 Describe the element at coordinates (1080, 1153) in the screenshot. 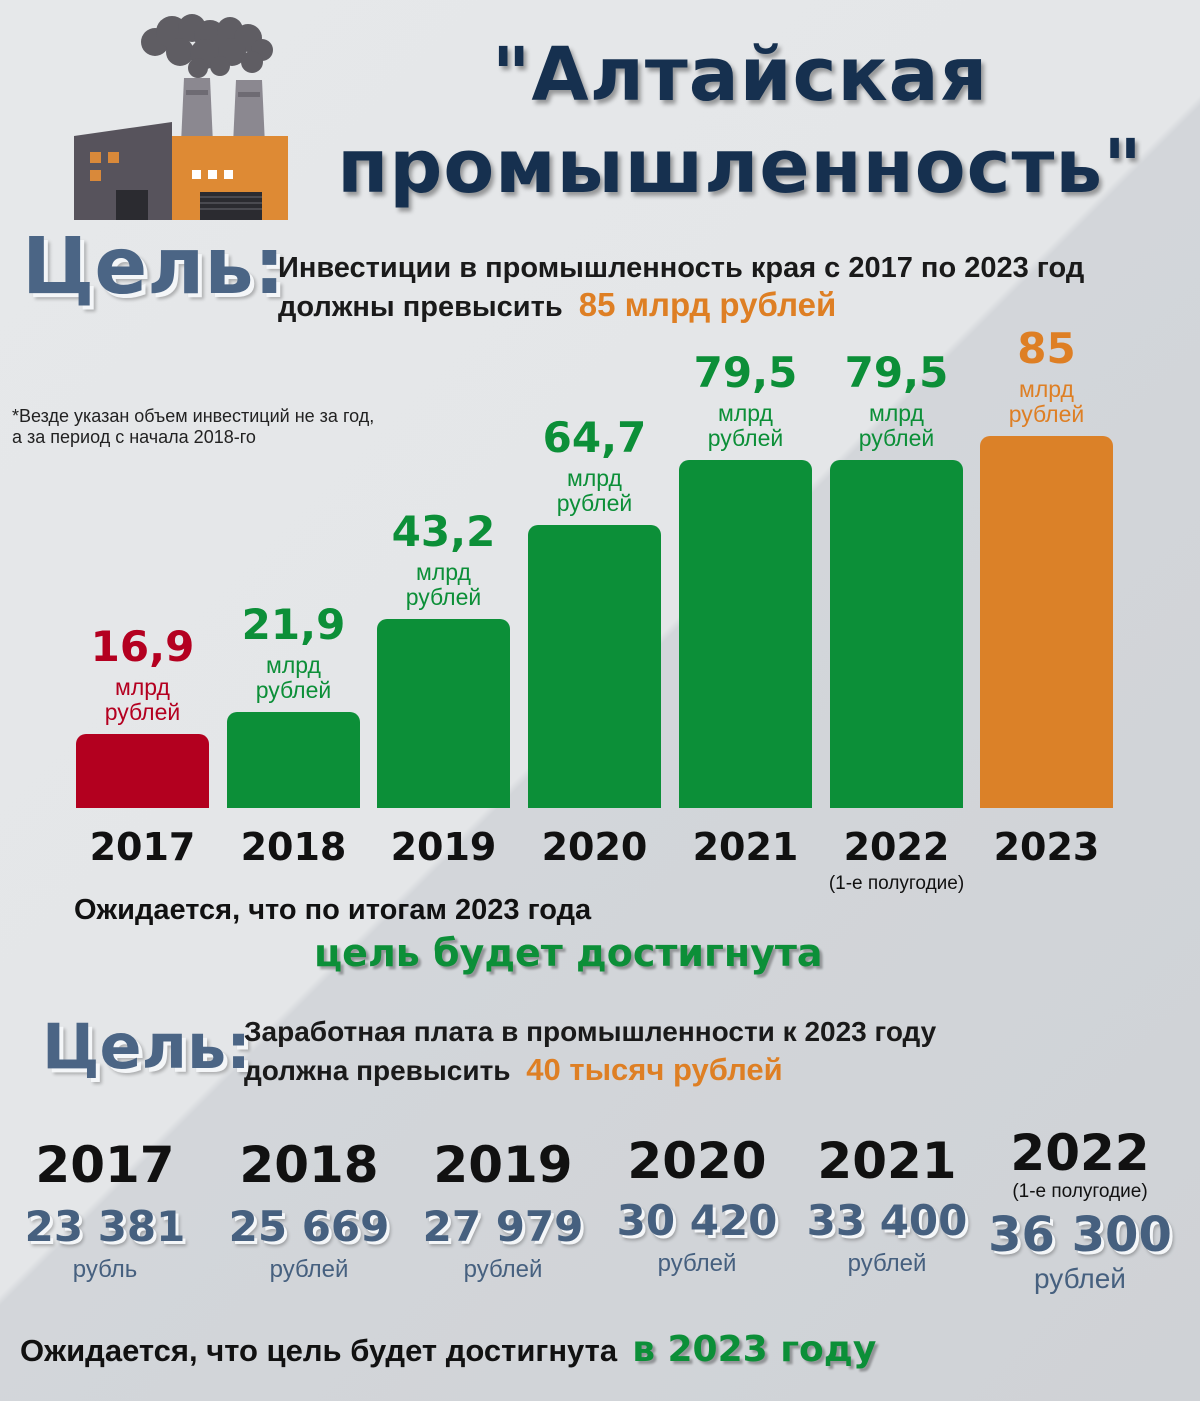

I see `salary-year: 2022` at that location.